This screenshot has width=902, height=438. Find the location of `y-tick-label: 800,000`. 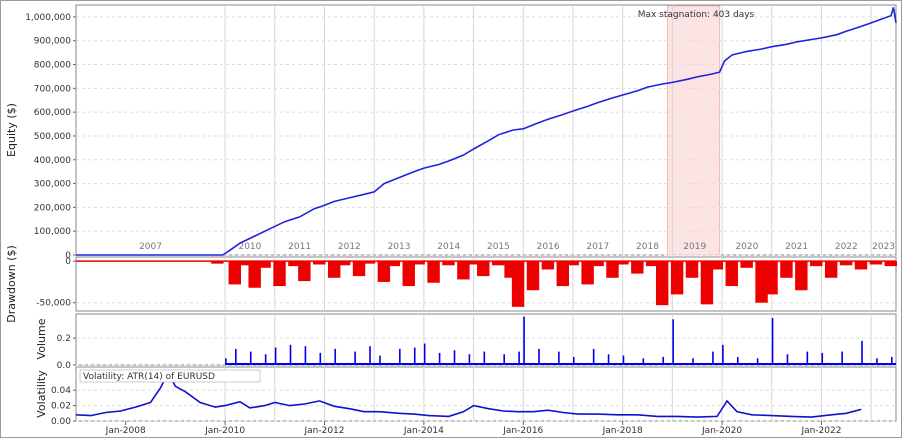

y-tick-label: 800,000 is located at coordinates (52, 66).